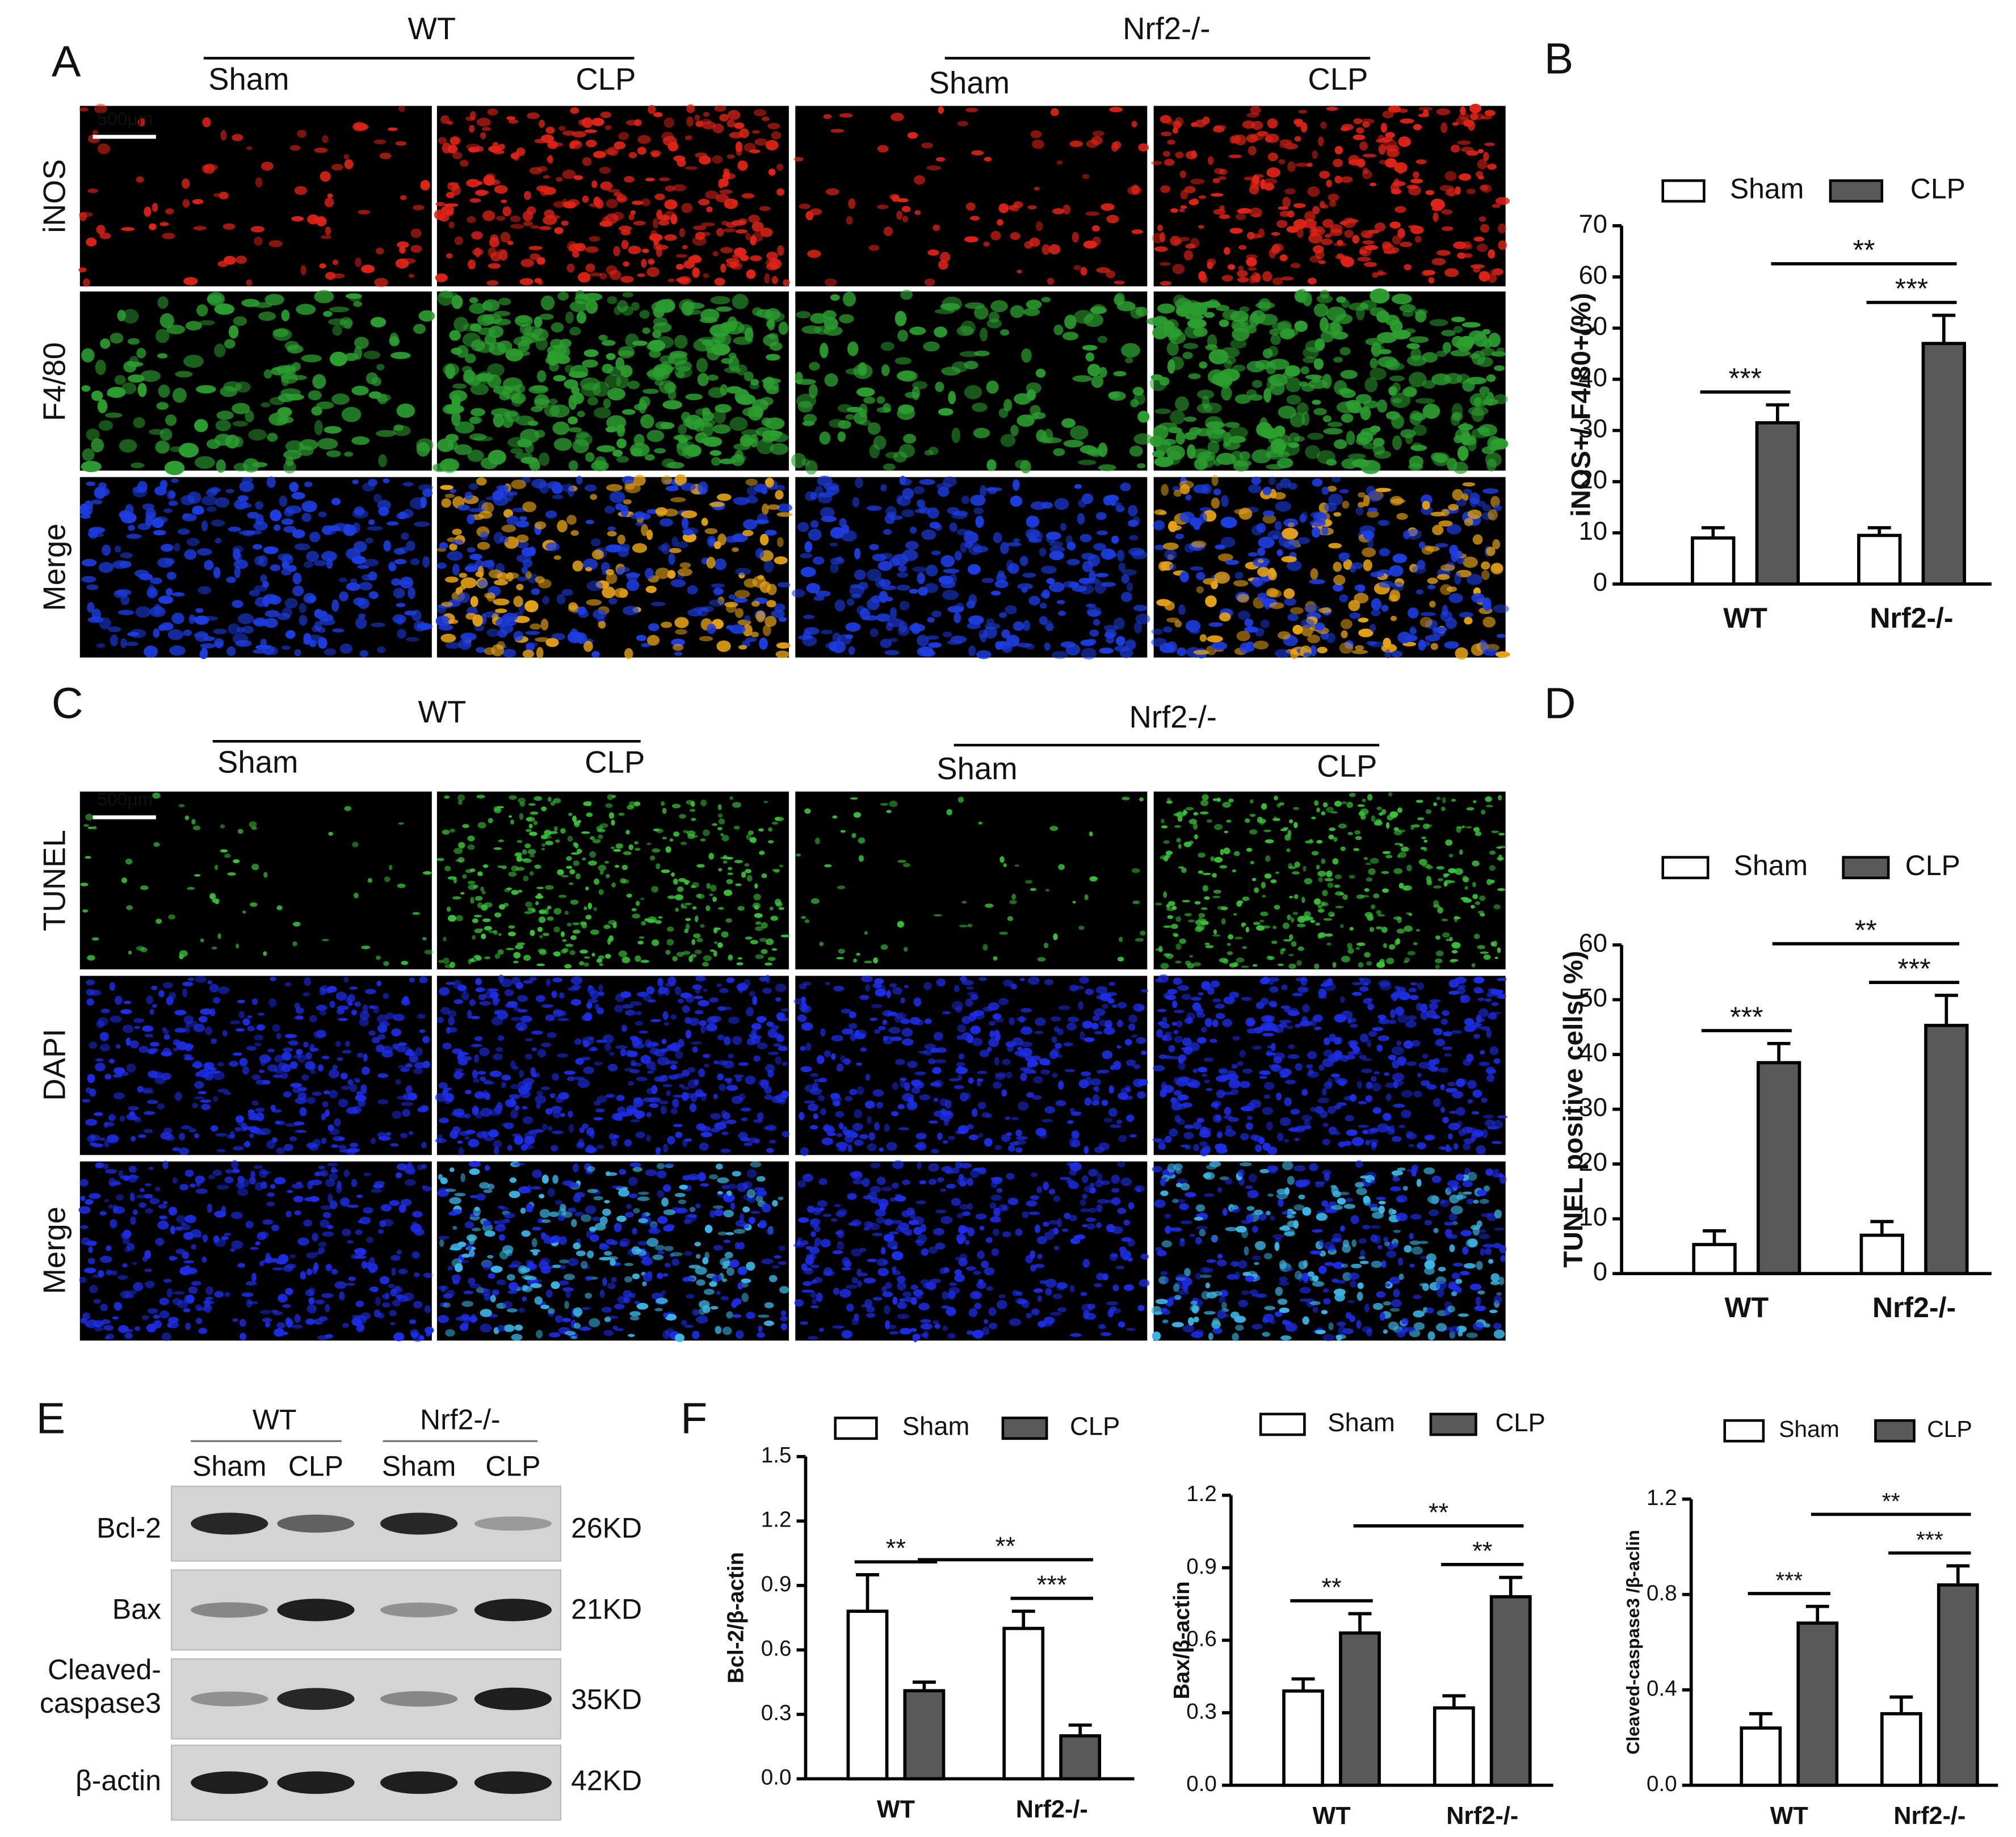 Image resolution: width=2016 pixels, height=1837 pixels. What do you see at coordinates (54, 881) in the screenshot?
I see `row-label: TUNEL` at bounding box center [54, 881].